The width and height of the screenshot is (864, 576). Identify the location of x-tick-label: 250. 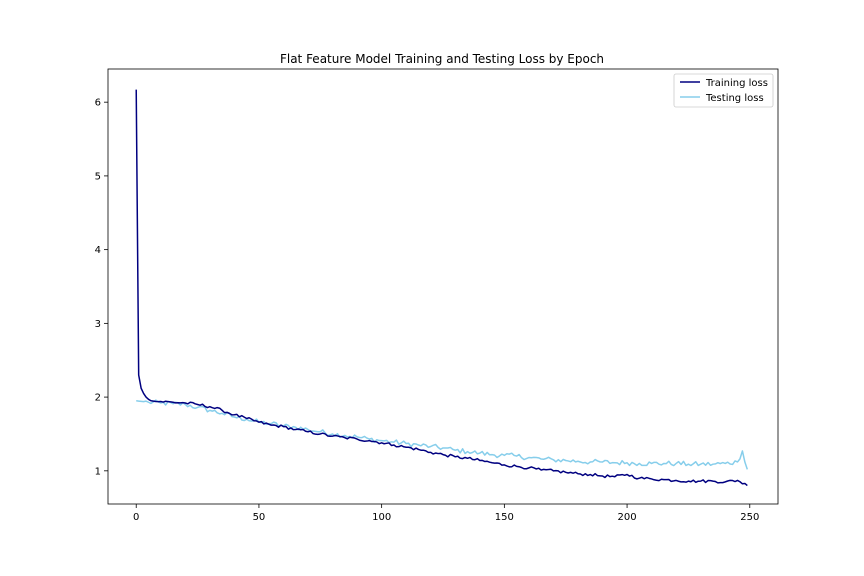
(749, 517).